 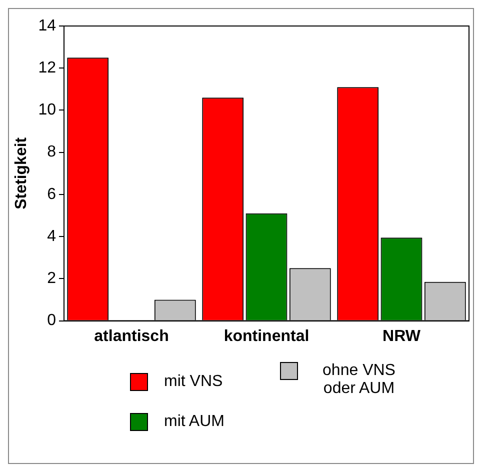 What do you see at coordinates (47, 68) in the screenshot?
I see `y-tick-label: 12` at bounding box center [47, 68].